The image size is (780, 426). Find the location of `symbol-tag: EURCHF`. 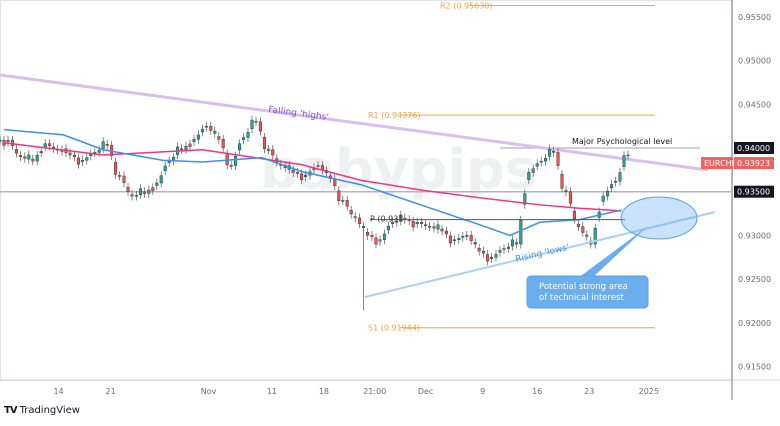

symbol-tag: EURCHF is located at coordinates (720, 163).